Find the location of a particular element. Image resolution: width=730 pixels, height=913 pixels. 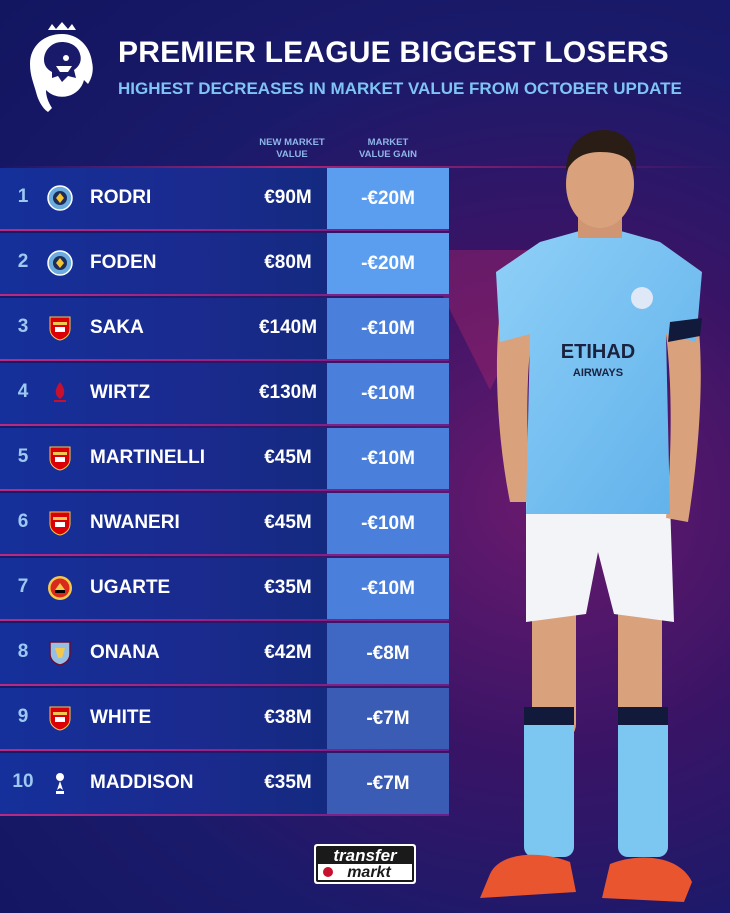

table-row: 7 UGARTE €35M -€10M is located at coordinates (224, 589).